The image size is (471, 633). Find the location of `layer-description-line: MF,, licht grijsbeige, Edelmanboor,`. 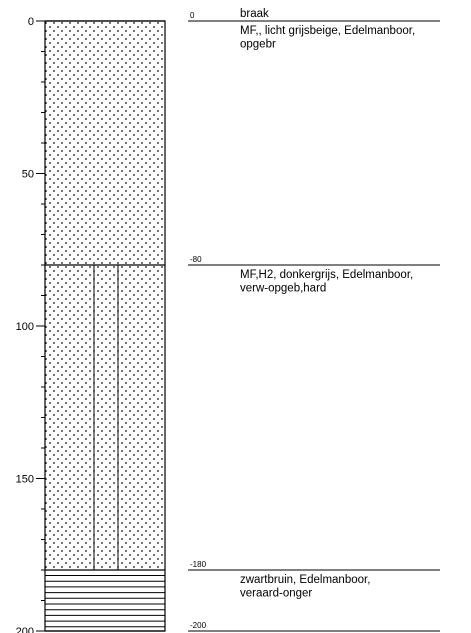

layer-description-line: MF,, licht grijsbeige, Edelmanboor, is located at coordinates (327, 31).